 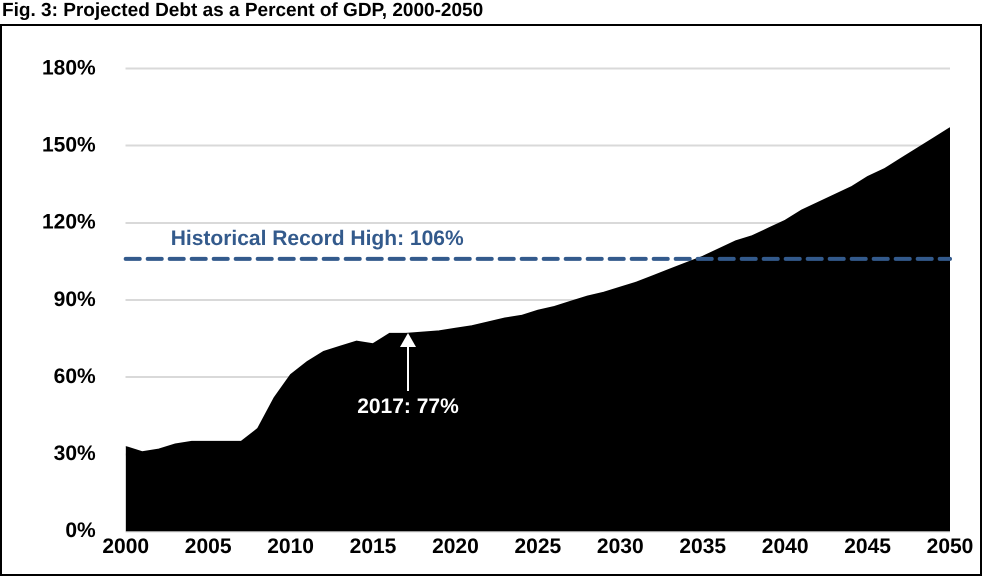 What do you see at coordinates (950, 546) in the screenshot?
I see `x-tick-label: 2050` at bounding box center [950, 546].